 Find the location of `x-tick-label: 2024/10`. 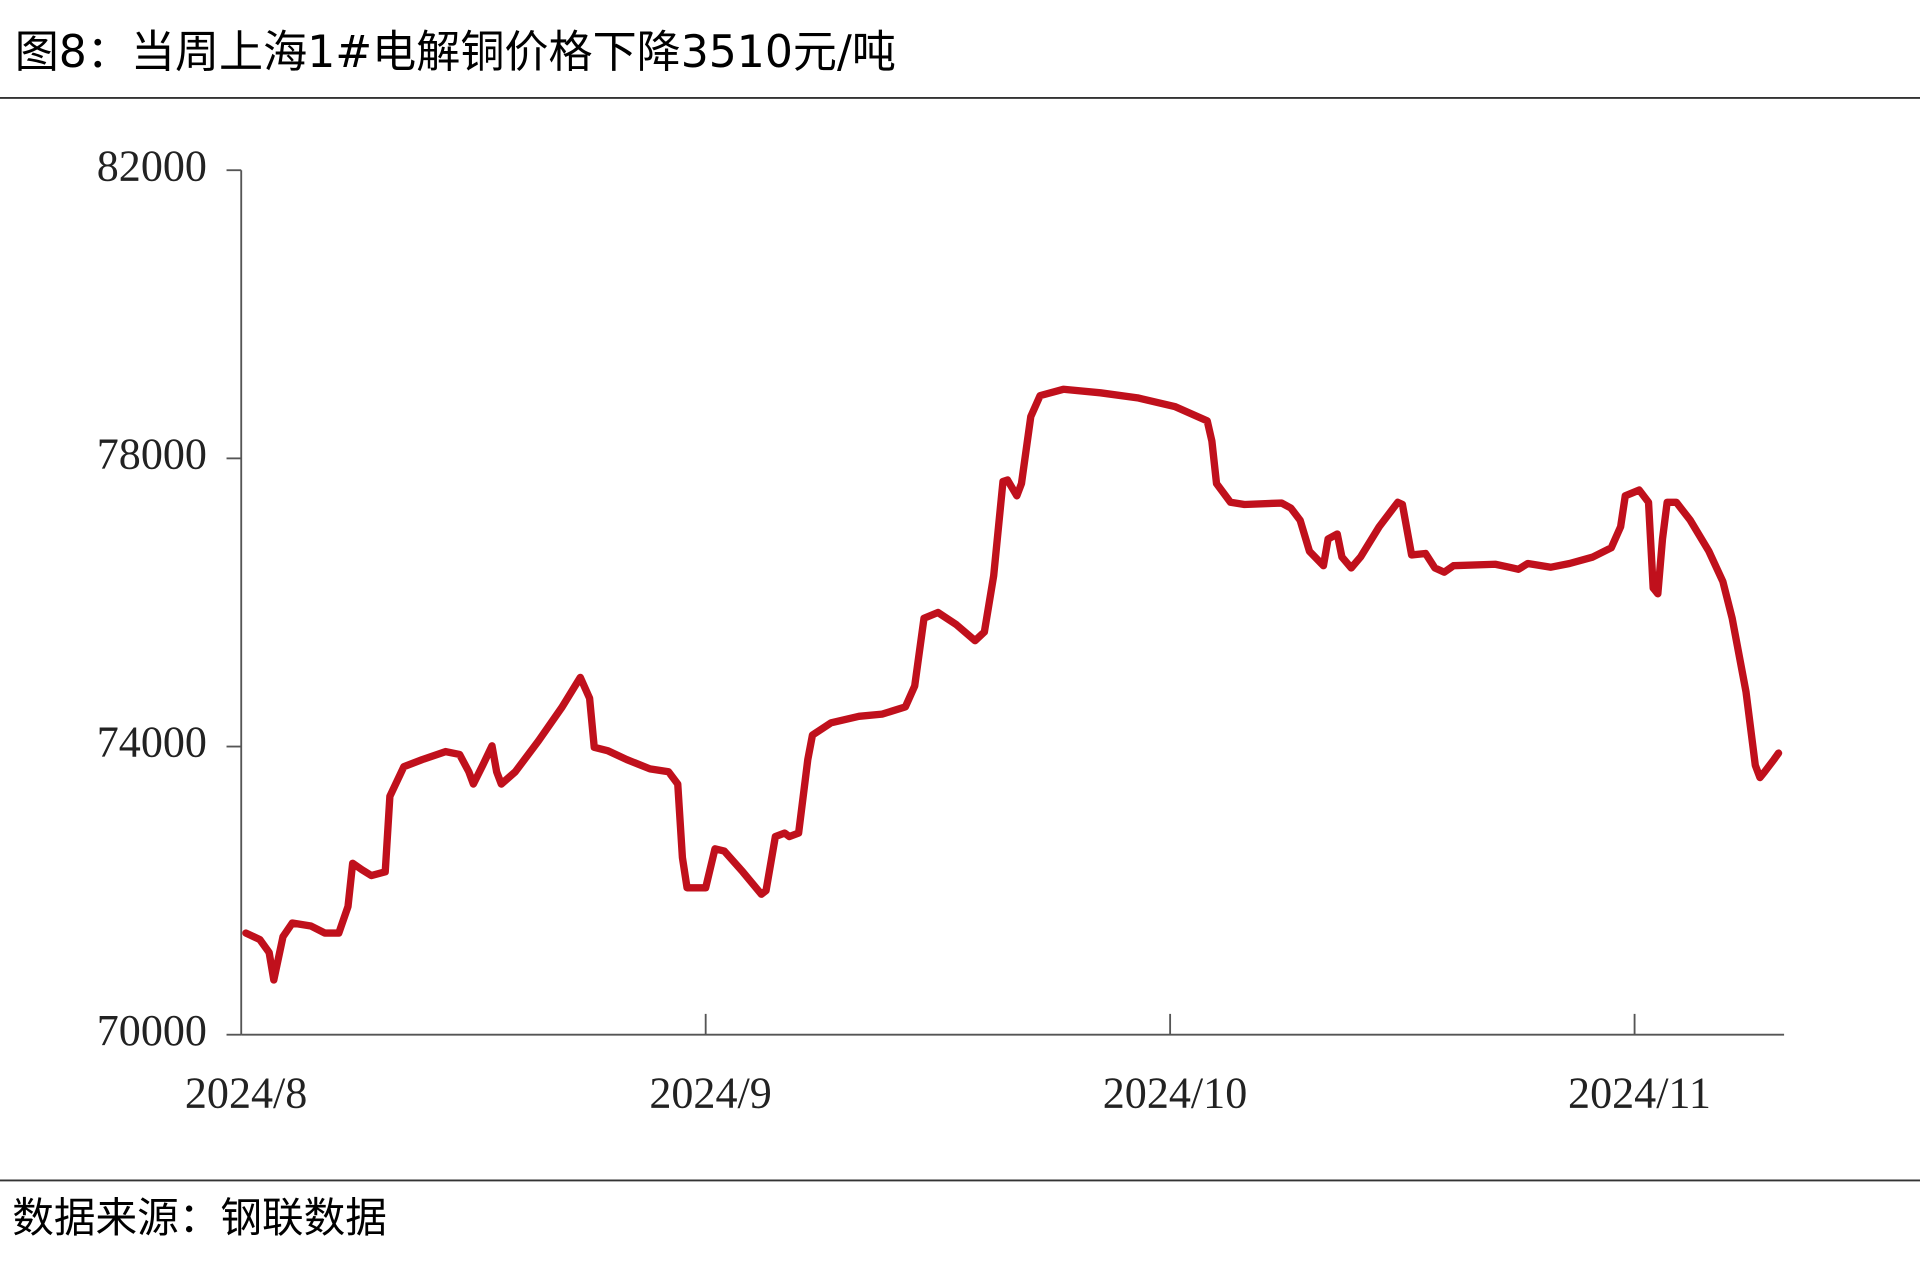

x-tick-label: 2024/10 is located at coordinates (1175, 1092).